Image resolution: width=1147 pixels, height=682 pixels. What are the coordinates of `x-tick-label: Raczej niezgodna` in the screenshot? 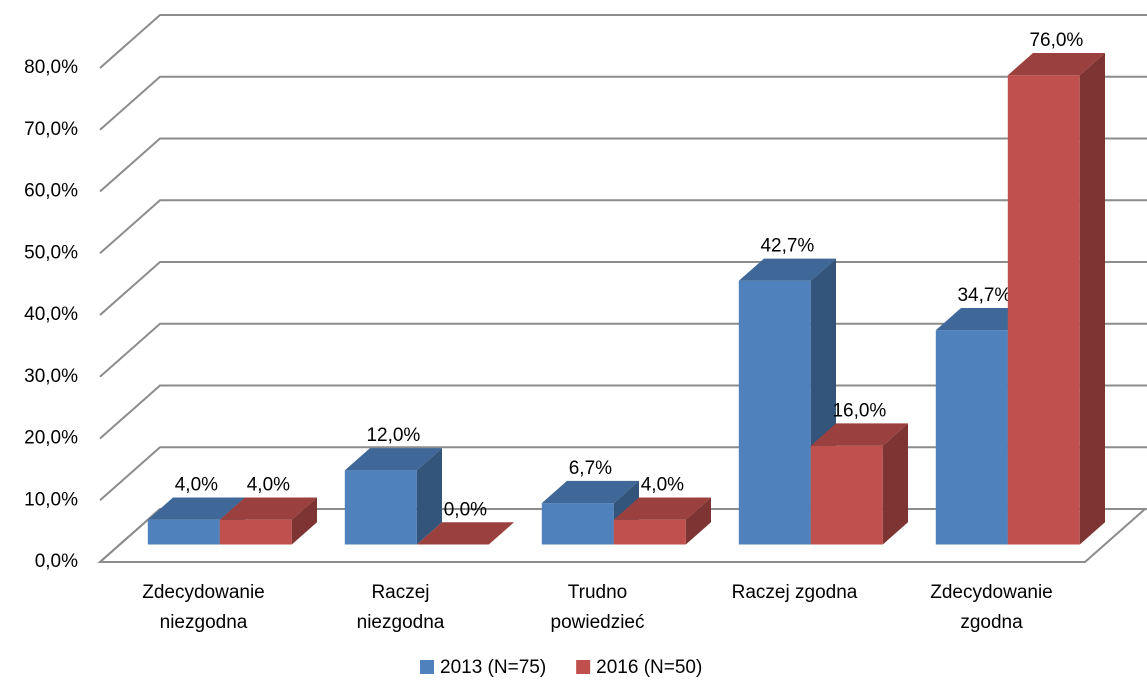 It's located at (400, 607).